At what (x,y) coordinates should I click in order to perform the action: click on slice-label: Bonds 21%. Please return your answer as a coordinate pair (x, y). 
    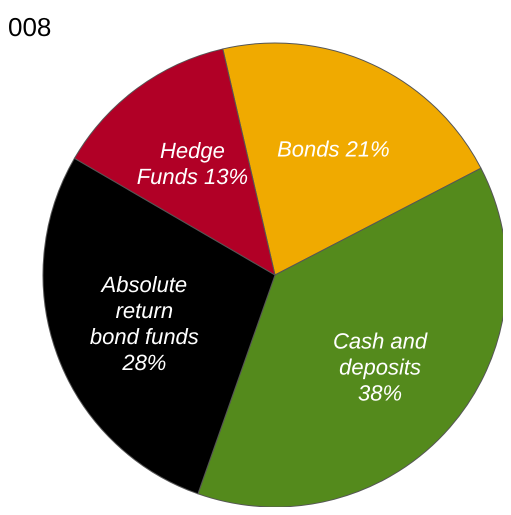
    Looking at the image, I should click on (333, 149).